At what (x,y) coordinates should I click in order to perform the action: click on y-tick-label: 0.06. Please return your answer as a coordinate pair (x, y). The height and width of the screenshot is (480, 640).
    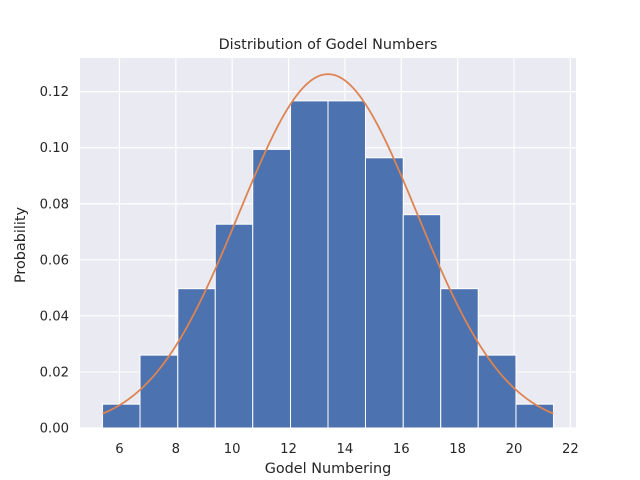
    Looking at the image, I should click on (54, 260).